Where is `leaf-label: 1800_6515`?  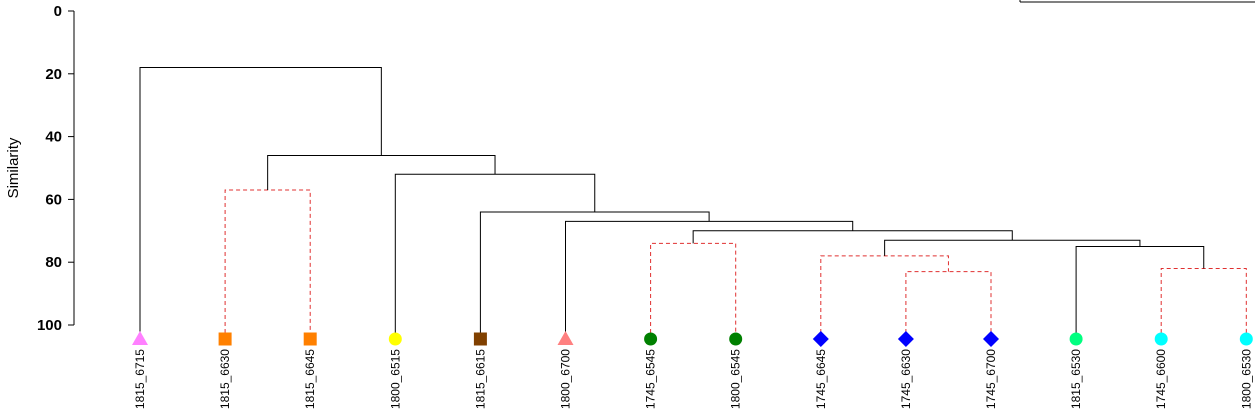
leaf-label: 1800_6515 is located at coordinates (395, 379).